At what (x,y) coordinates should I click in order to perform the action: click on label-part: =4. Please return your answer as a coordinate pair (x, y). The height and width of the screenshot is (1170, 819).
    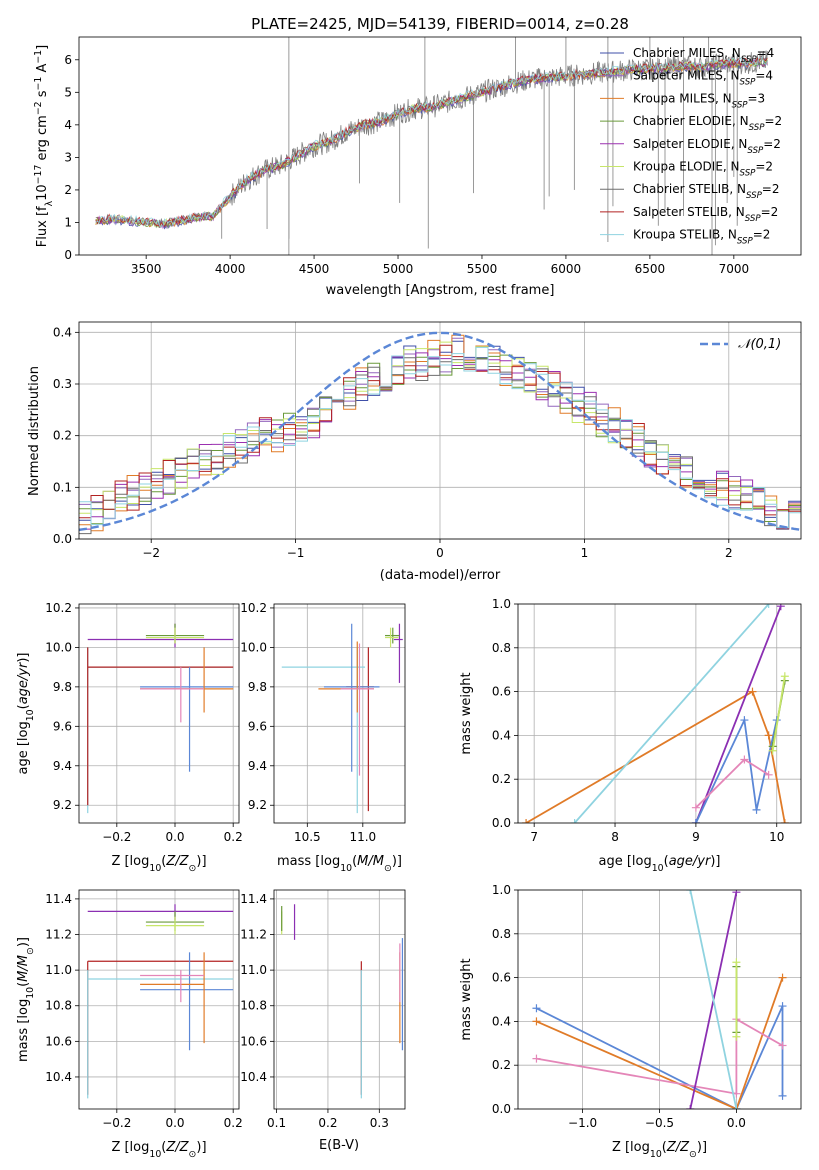
    Looking at the image, I should click on (764, 76).